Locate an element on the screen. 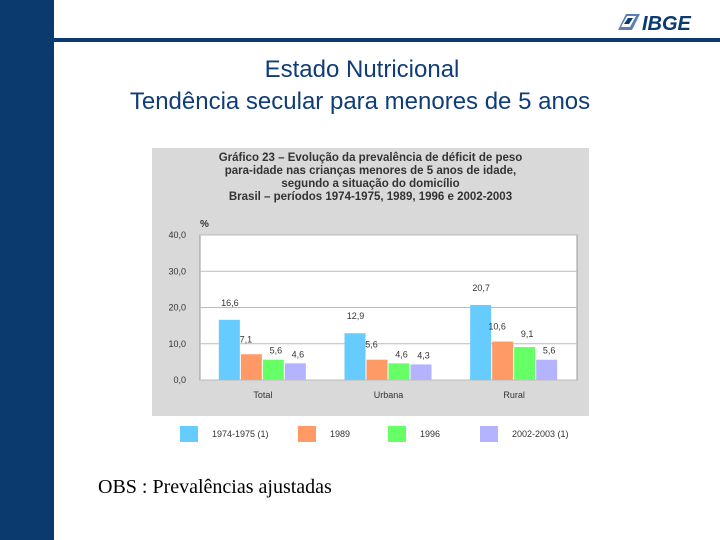  slide-title: Estado Nutricional is located at coordinates (362, 69).